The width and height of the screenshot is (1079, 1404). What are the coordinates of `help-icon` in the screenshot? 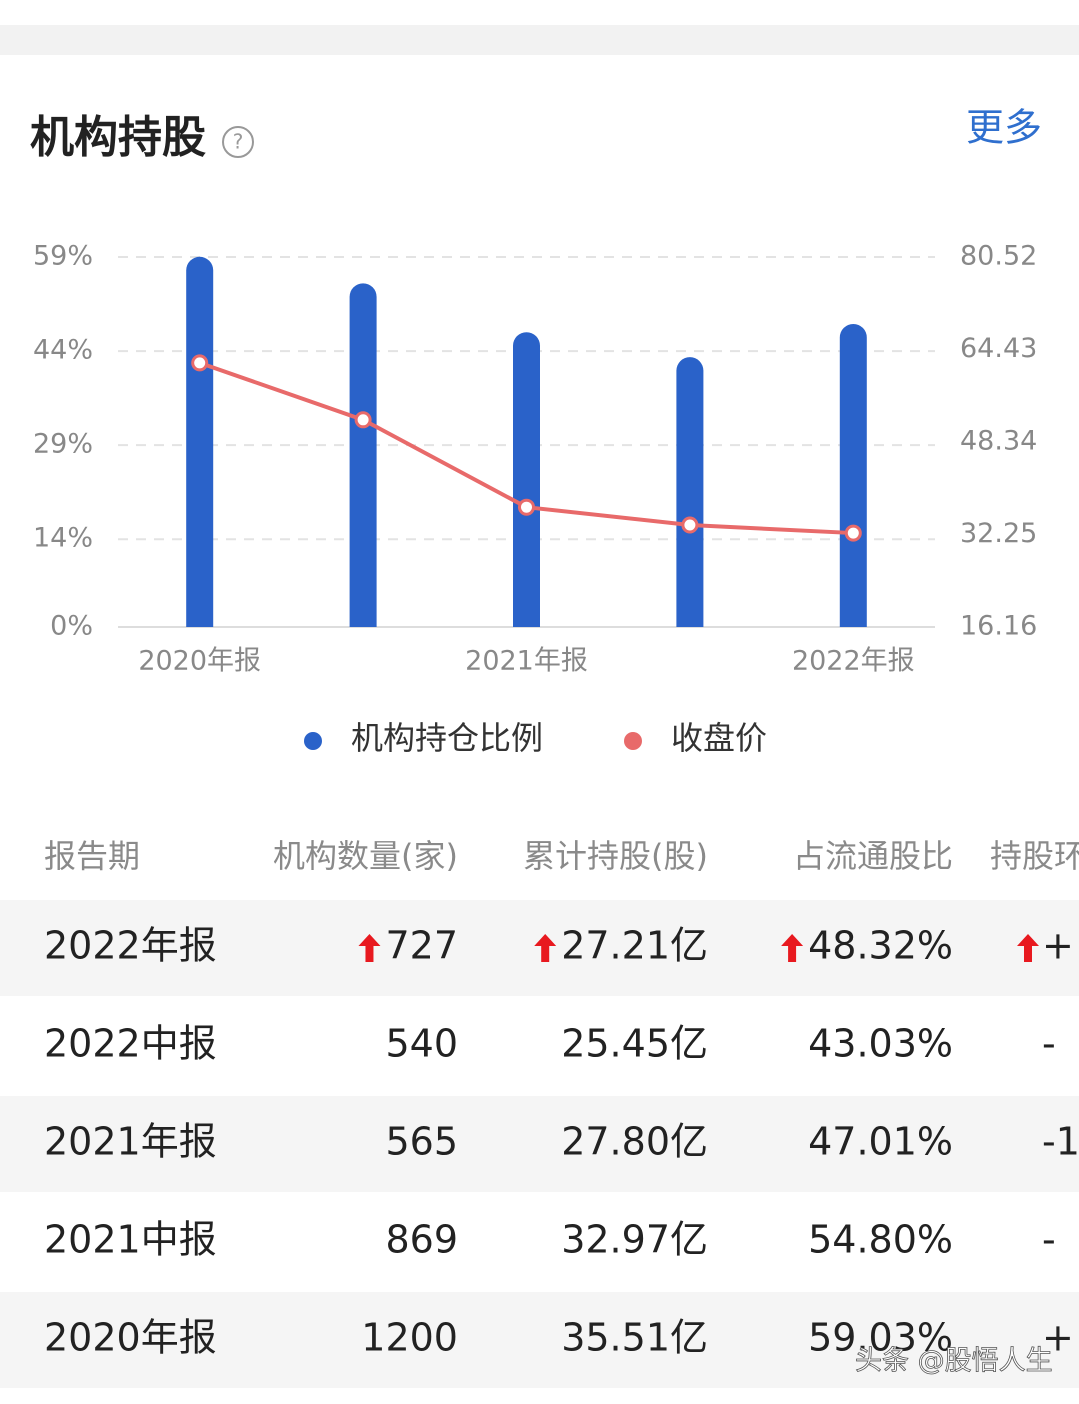 It's located at (238, 142).